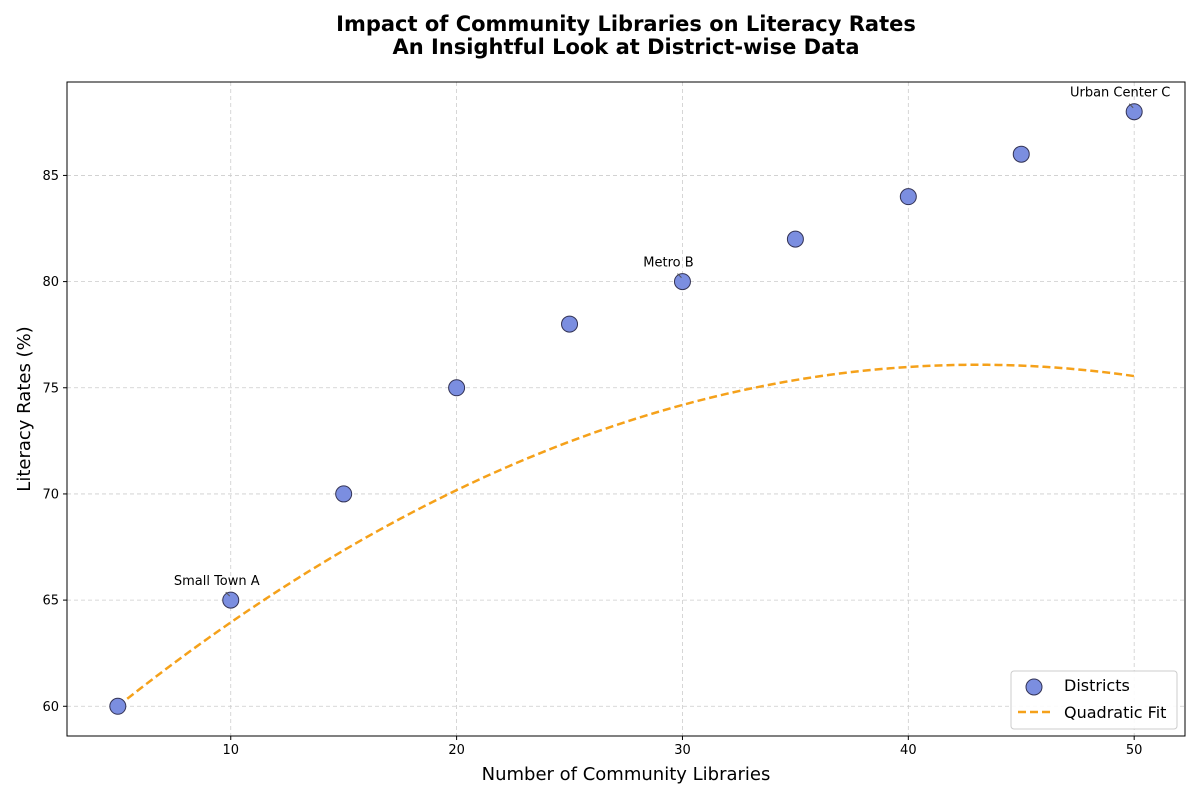 Image resolution: width=1200 pixels, height=800 pixels. What do you see at coordinates (50, 176) in the screenshot?
I see `y-tick-label: 85` at bounding box center [50, 176].